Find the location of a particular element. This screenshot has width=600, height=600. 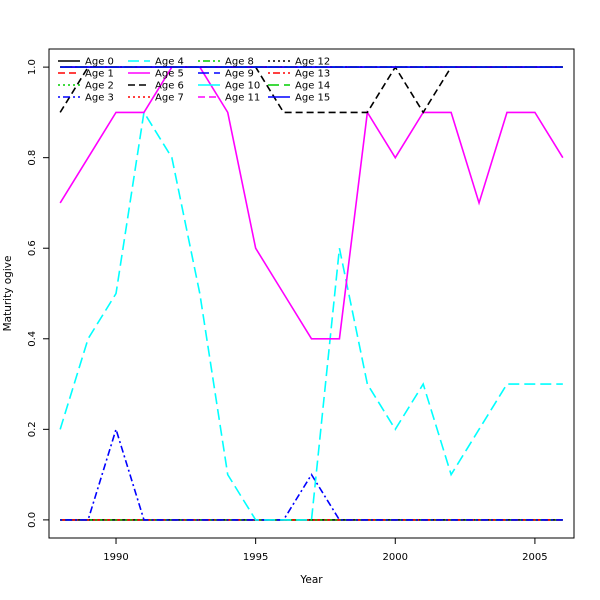

x-tick-label: 2005 is located at coordinates (534, 557).